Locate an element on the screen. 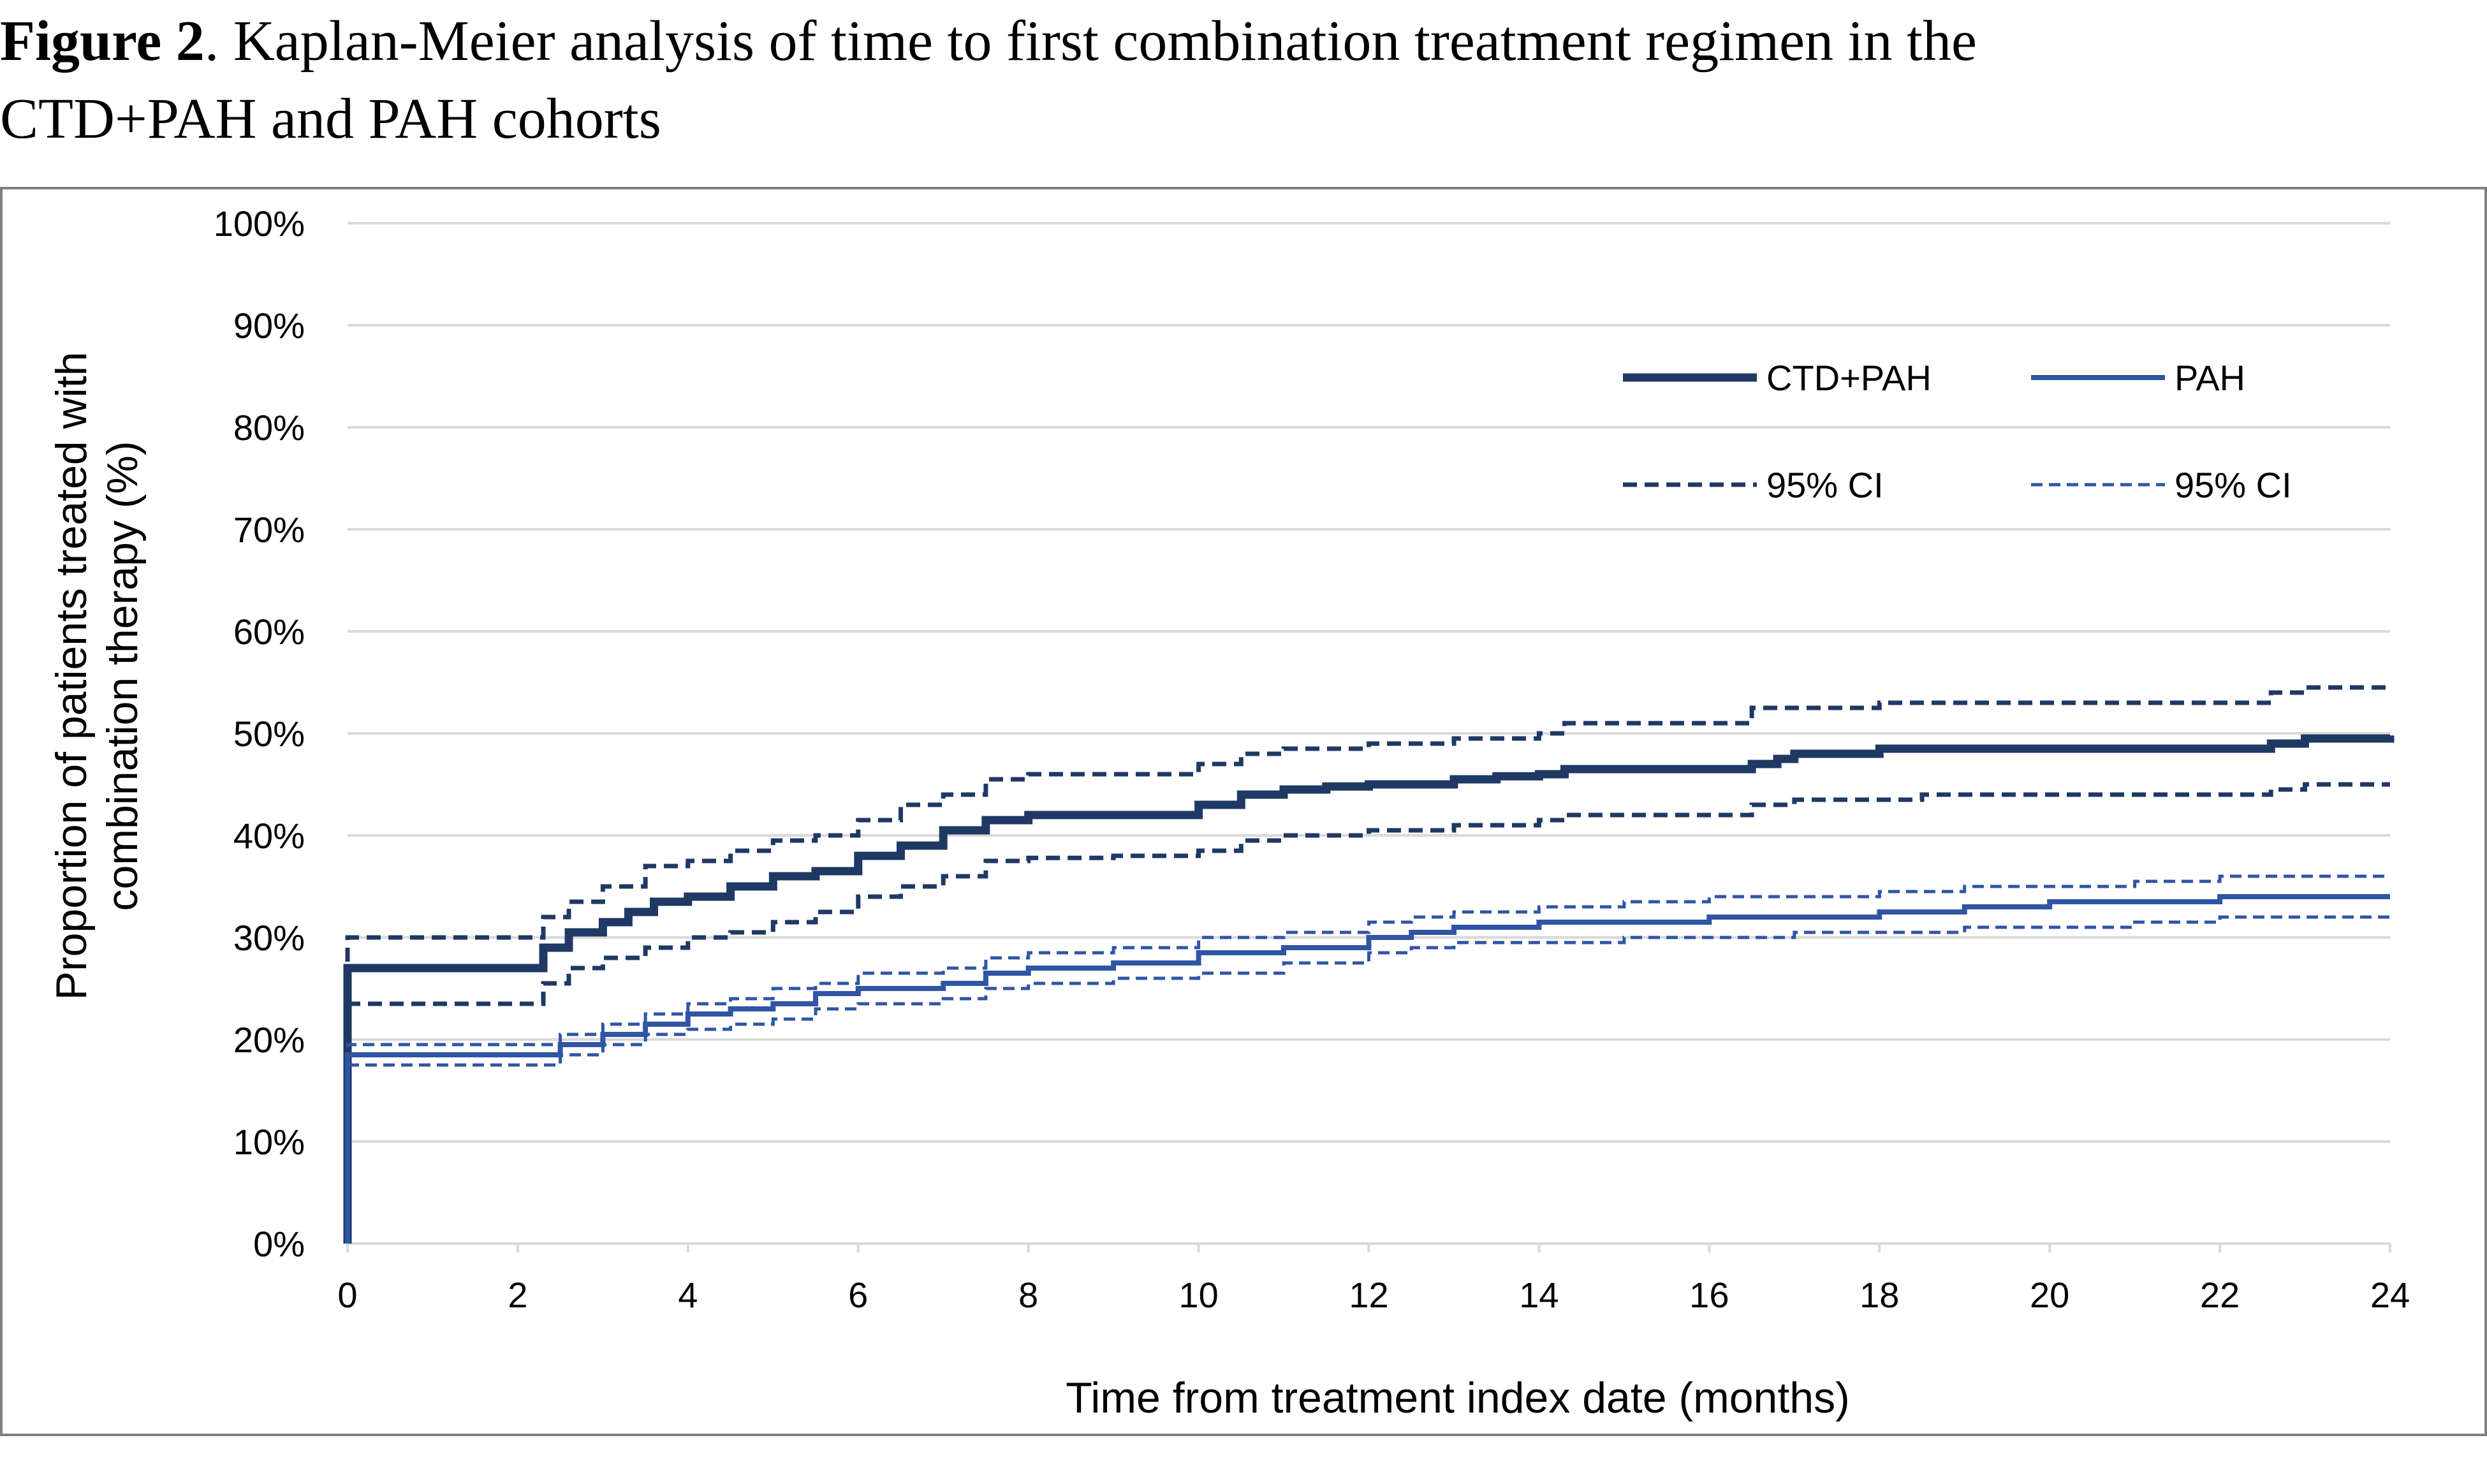 This screenshot has height=1484, width=2487. x-tick-label-22: 22 is located at coordinates (2220, 1295).